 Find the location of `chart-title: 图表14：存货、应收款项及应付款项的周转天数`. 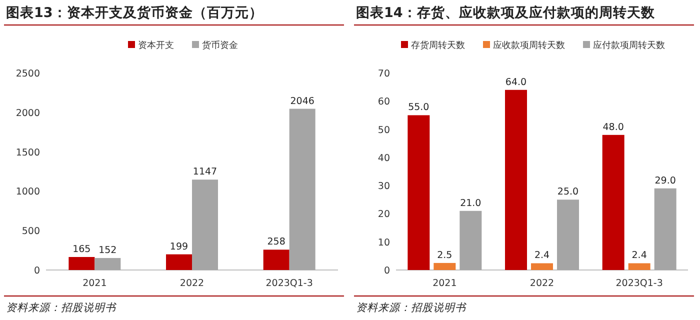

chart-title: 图表14：存货、应收款项及应付款项的周转天数 is located at coordinates (506, 12).